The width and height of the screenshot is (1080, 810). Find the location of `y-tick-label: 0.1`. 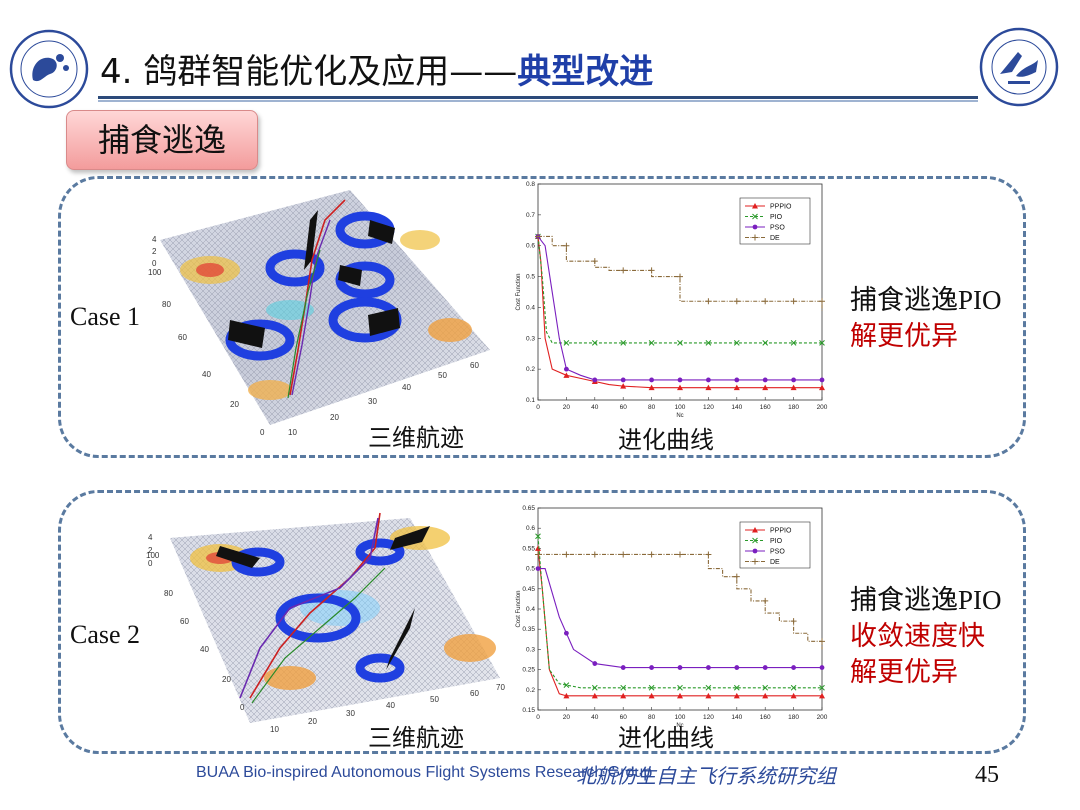

y-tick-label: 0.1 is located at coordinates (530, 400).